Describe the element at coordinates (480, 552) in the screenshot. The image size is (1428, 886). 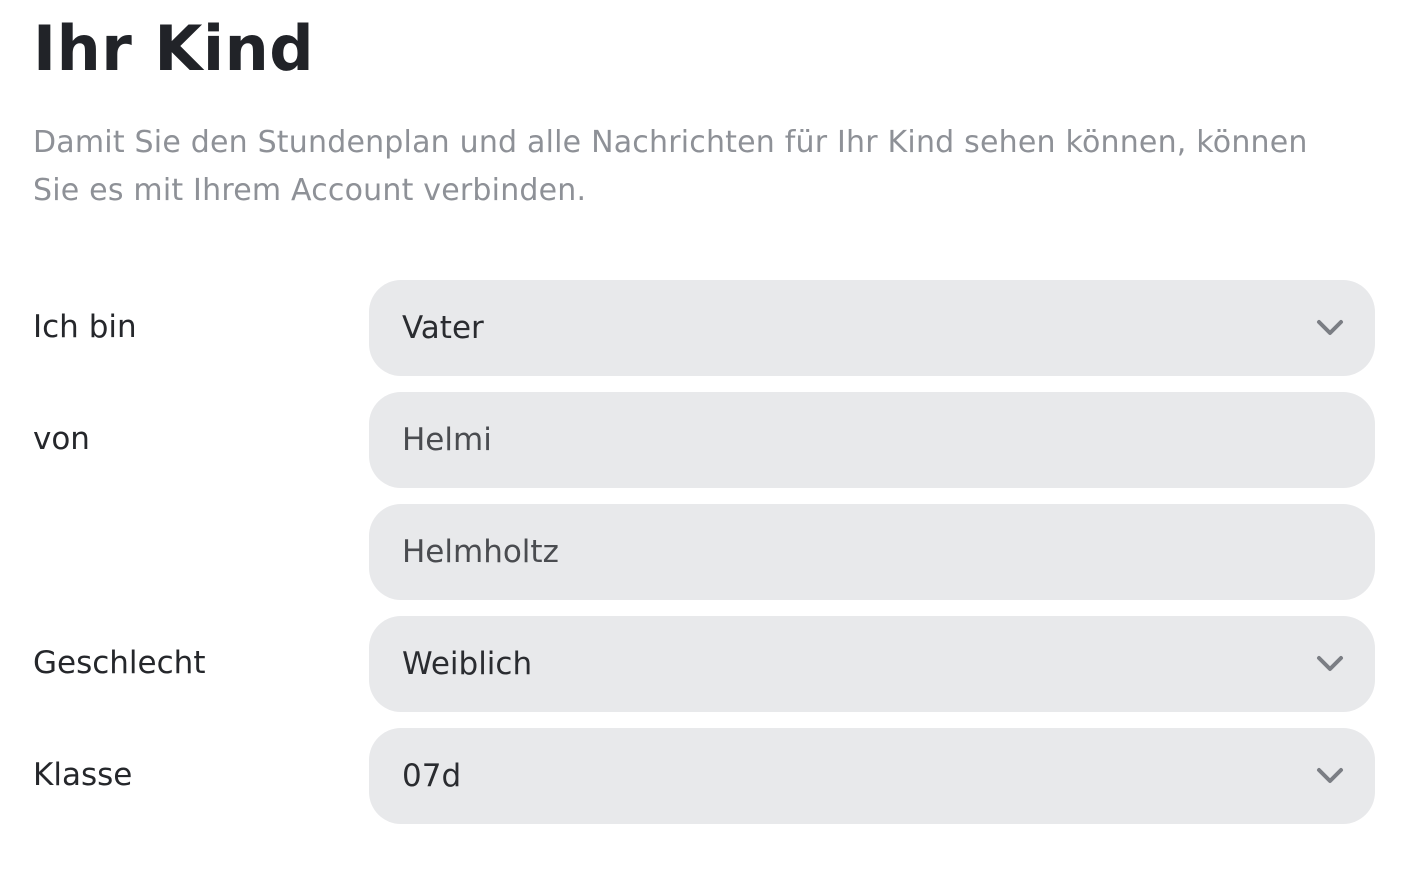
I see `last-name-value: Helmholtz` at that location.